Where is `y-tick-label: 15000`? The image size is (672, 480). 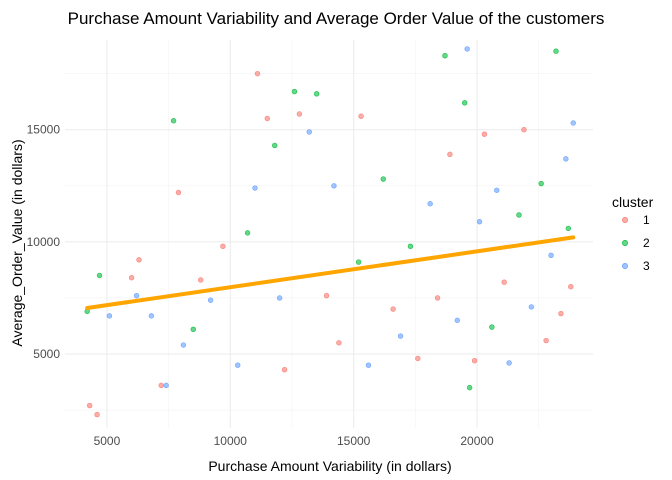
y-tick-label: 15000 is located at coordinates (44, 130).